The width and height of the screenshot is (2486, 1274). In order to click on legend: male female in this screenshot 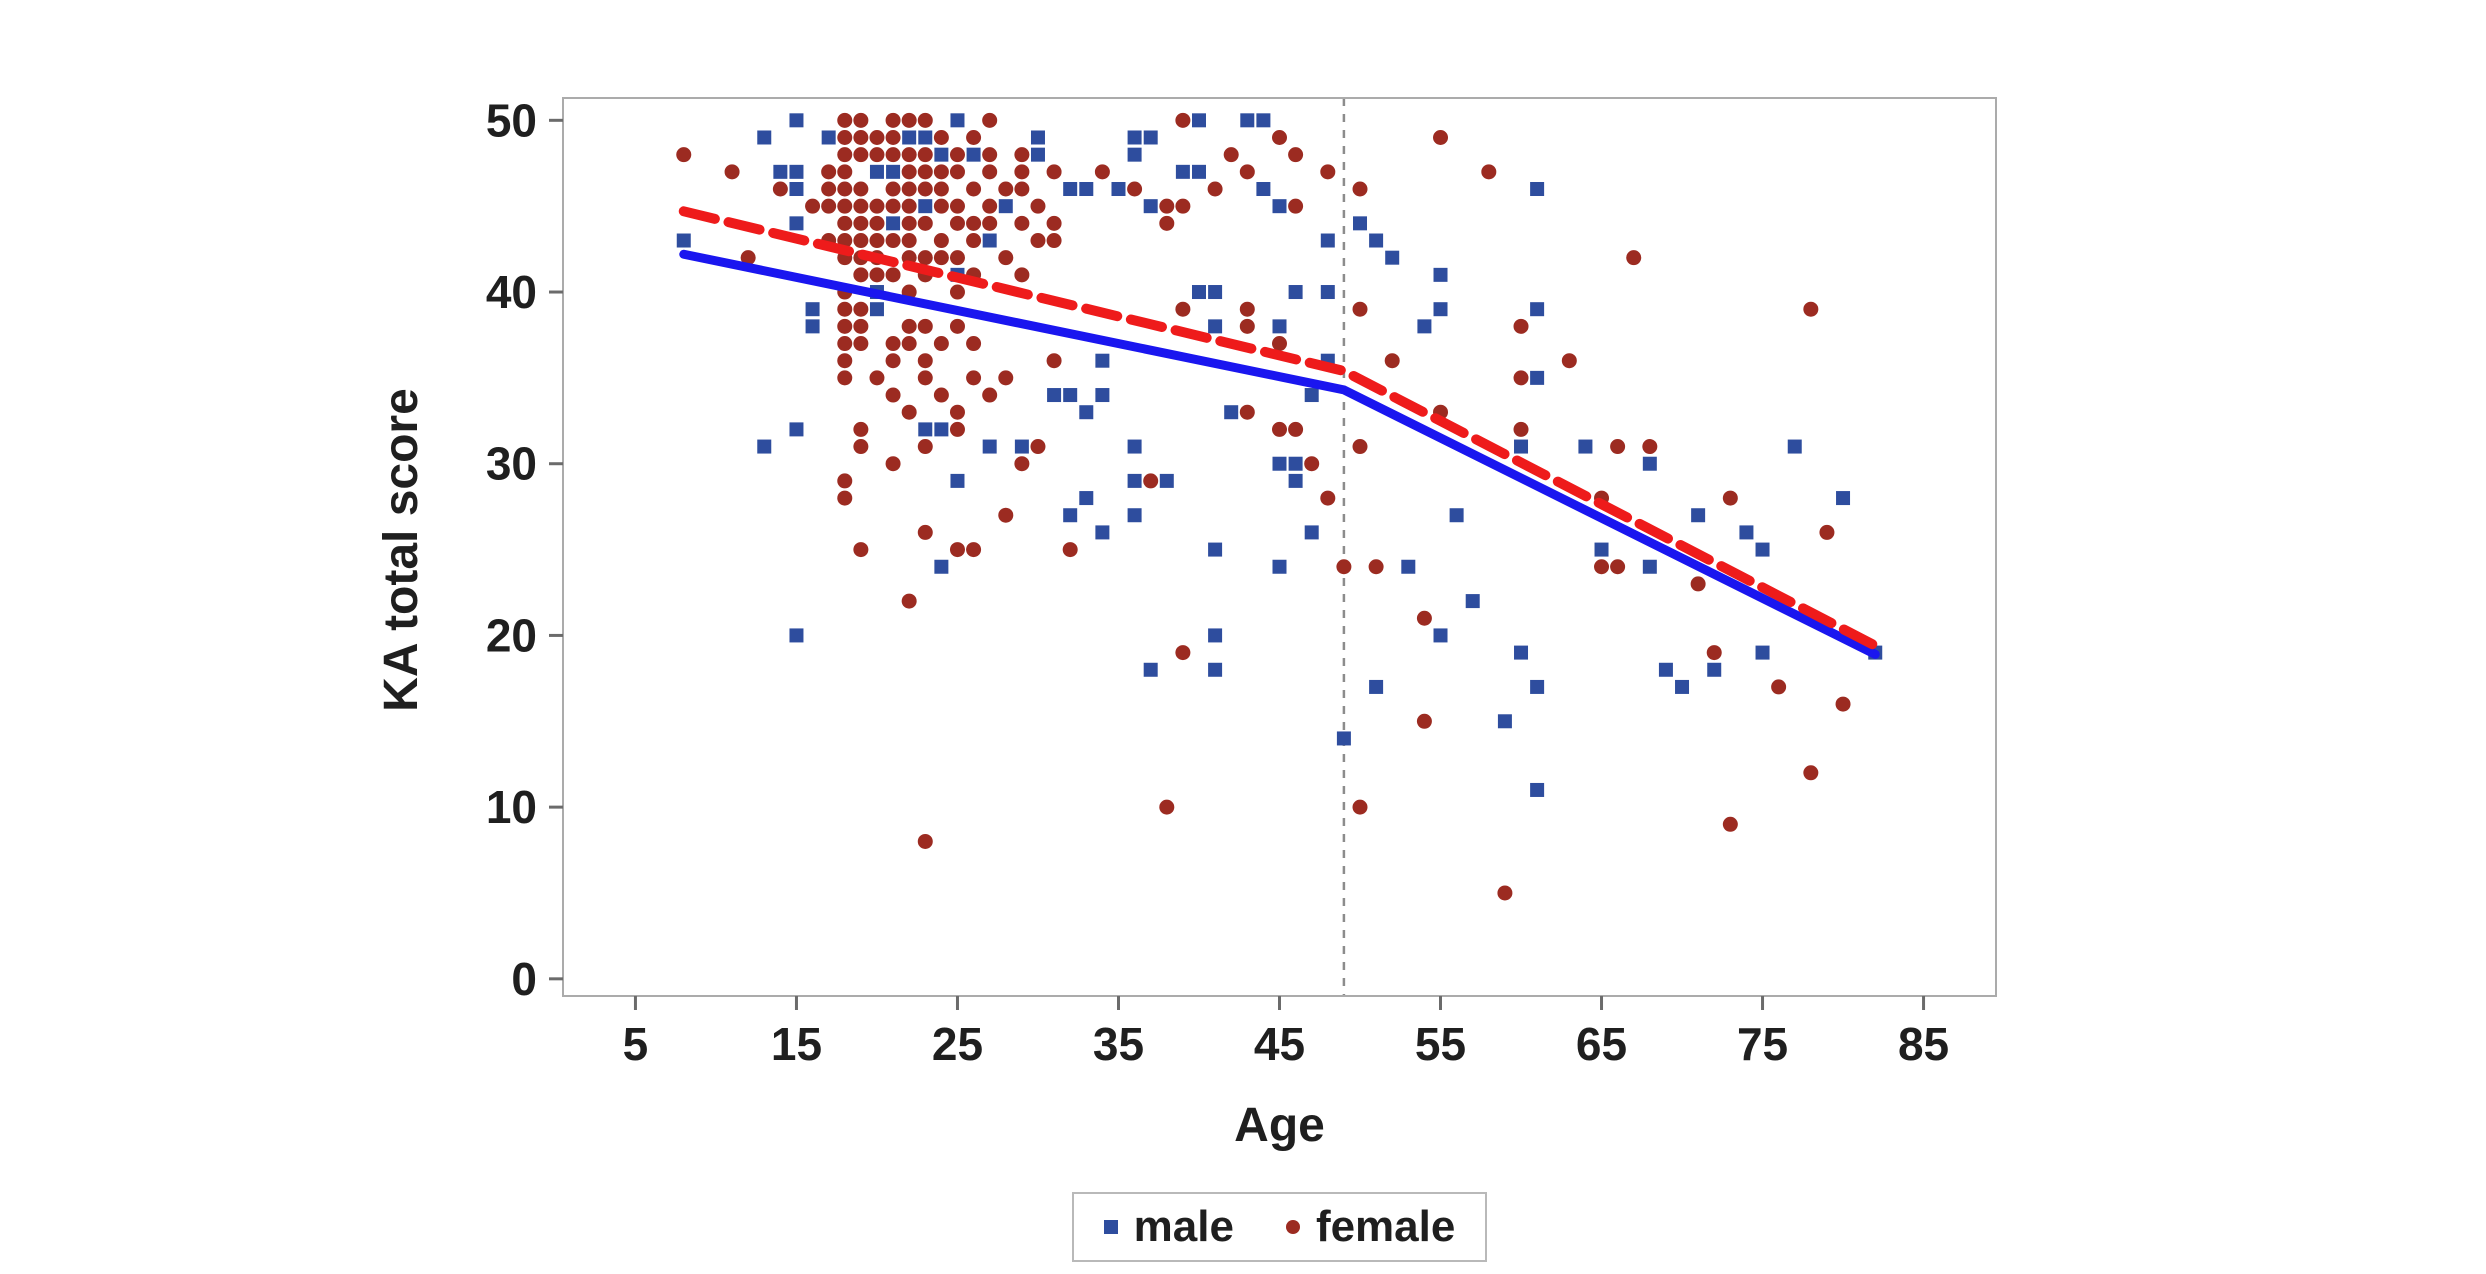, I will do `click(1279, 1227)`.